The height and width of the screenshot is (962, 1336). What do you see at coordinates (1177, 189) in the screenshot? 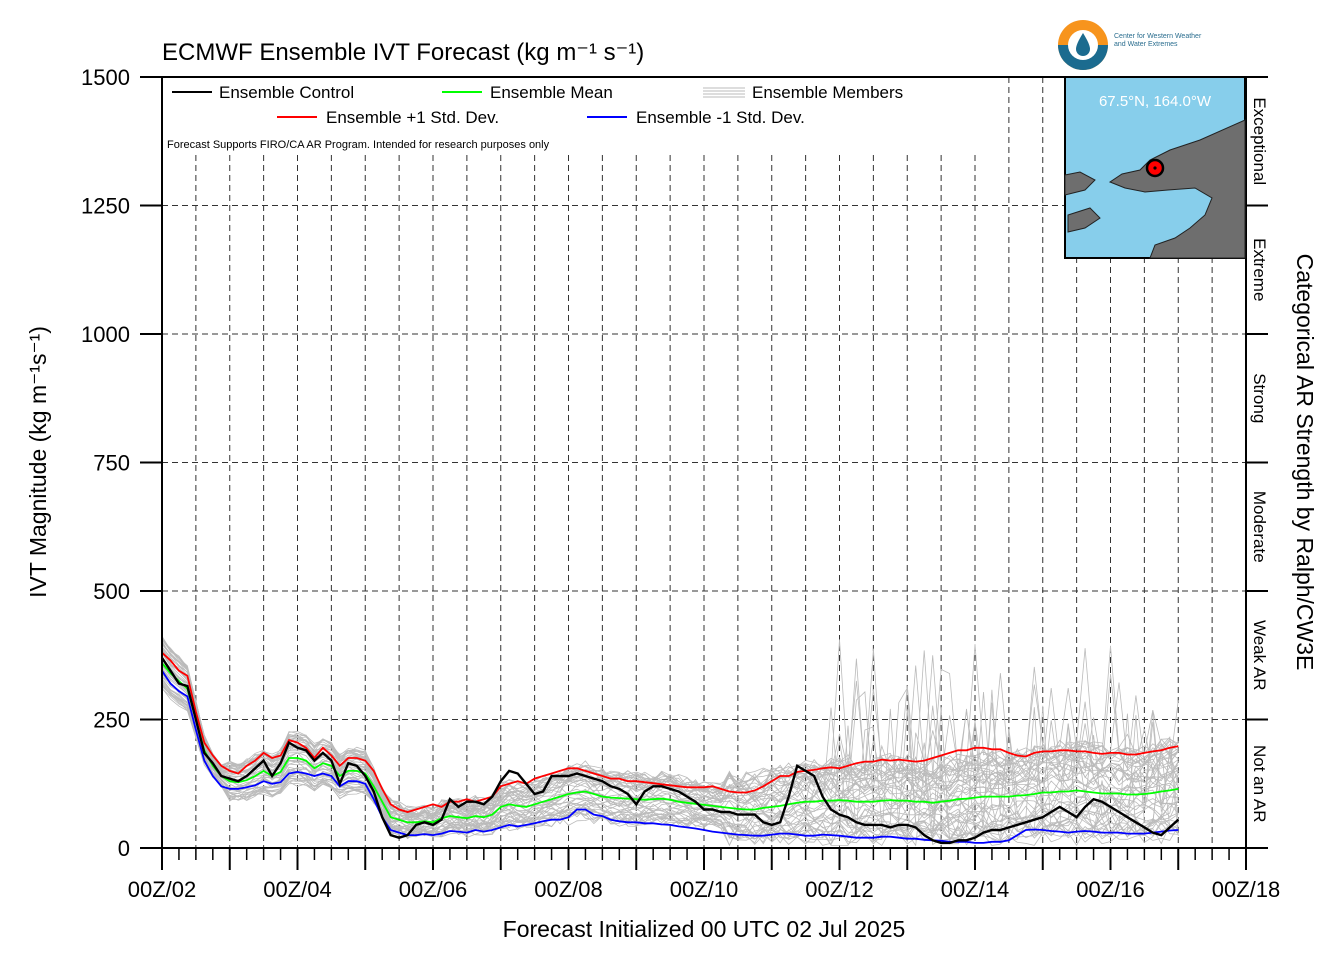
I see `land-mass` at bounding box center [1177, 189].